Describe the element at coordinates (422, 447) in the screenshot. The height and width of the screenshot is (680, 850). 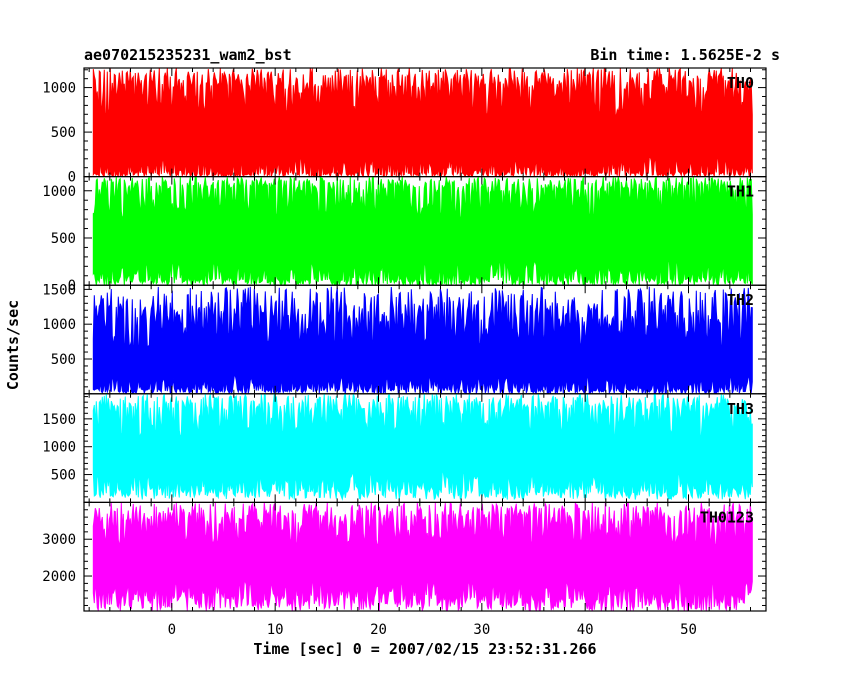
I see `series-th3` at that location.